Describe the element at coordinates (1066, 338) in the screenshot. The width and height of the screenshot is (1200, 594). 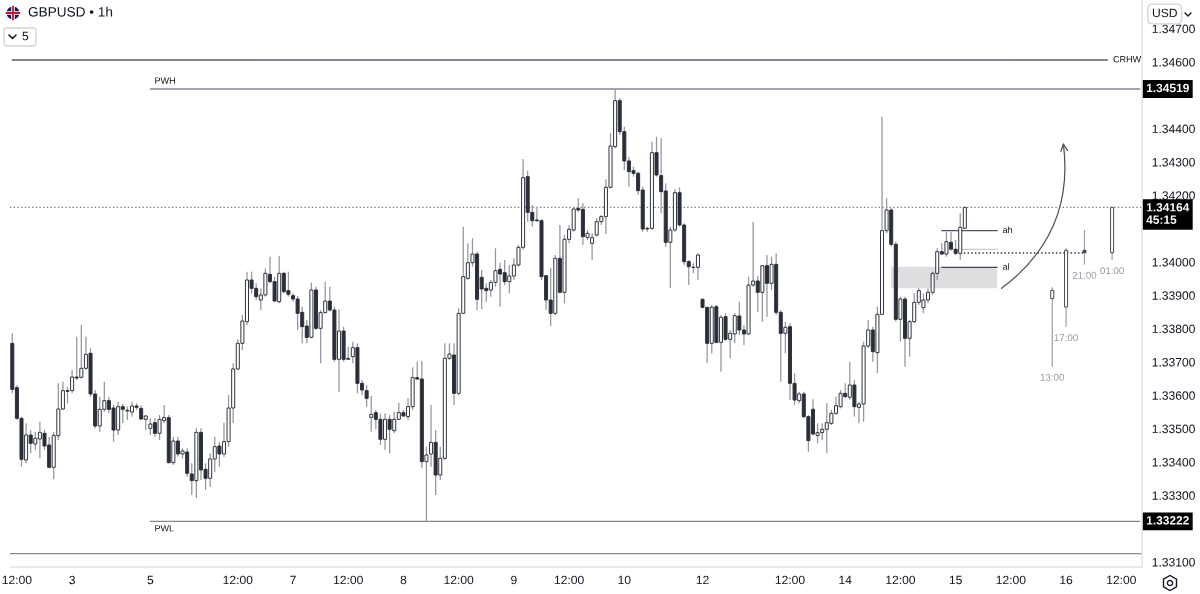
I see `text: 17:00` at that location.